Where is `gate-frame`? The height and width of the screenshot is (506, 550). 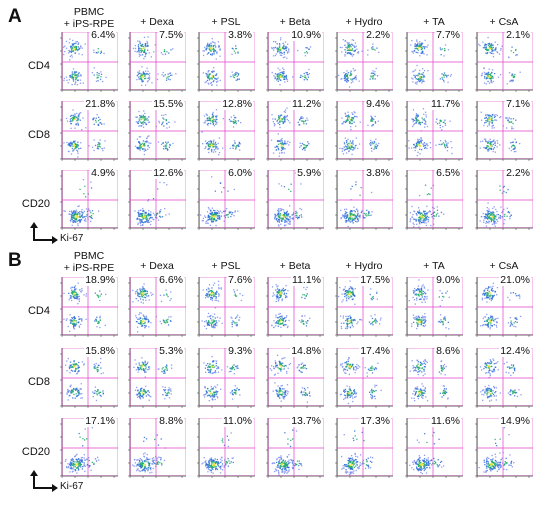 gate-frame is located at coordinates (90, 199).